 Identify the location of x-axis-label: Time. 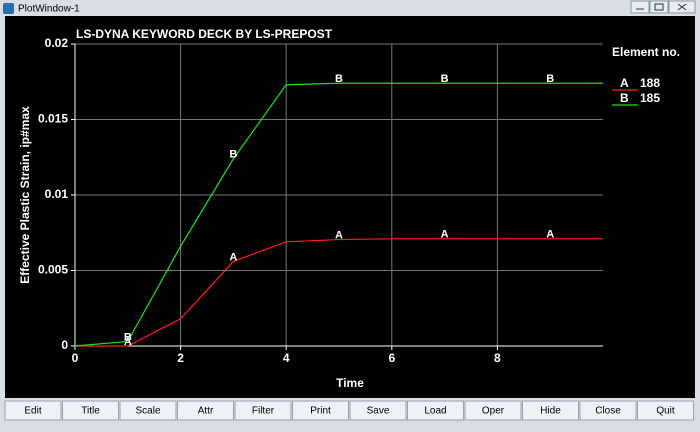
(350, 383).